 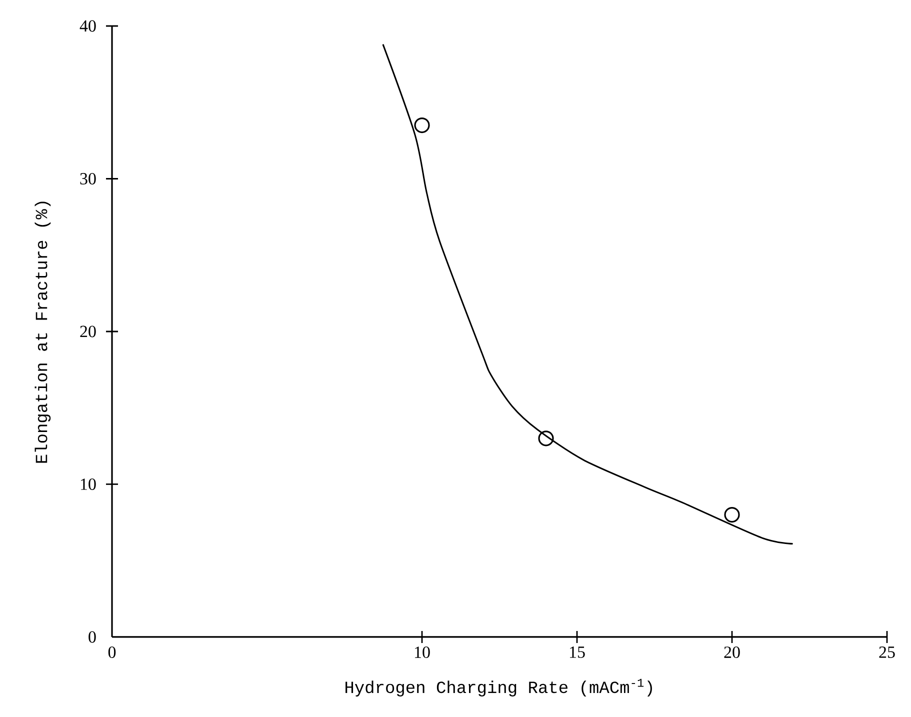 I want to click on y-tick-label: 40, so click(x=88, y=26).